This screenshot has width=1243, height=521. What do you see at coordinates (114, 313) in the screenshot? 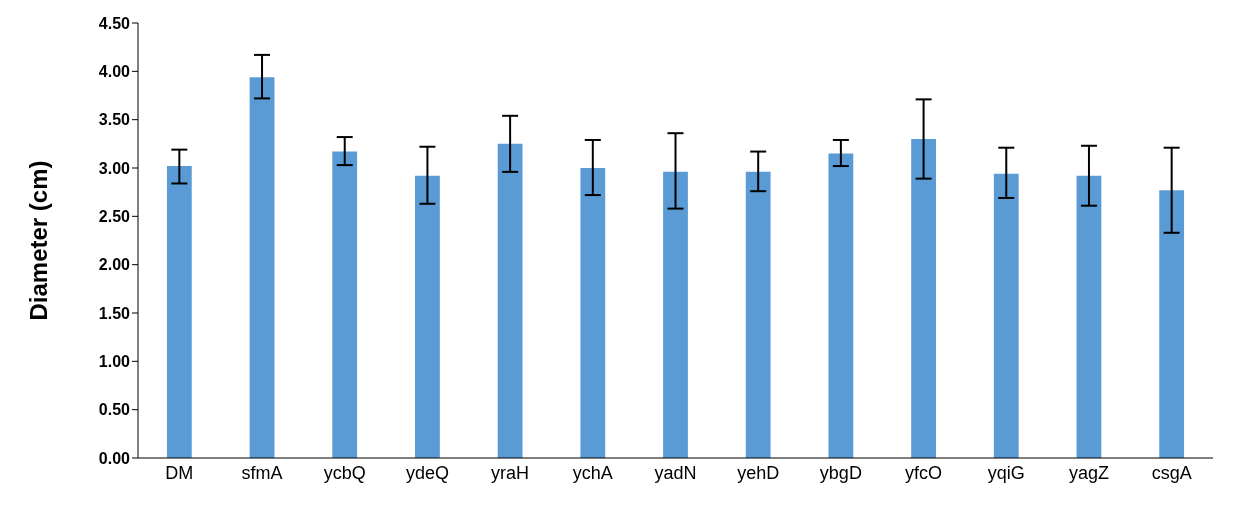
I see `y-tick-label: 1.50` at bounding box center [114, 313].